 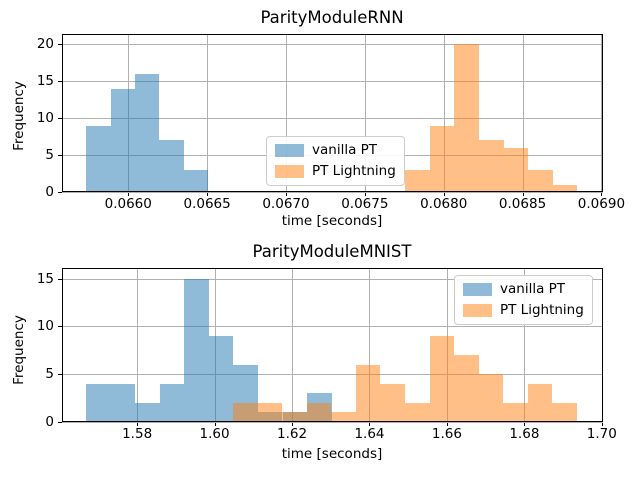 I want to click on y-axis-label-rnn: Frequency, so click(x=19, y=116).